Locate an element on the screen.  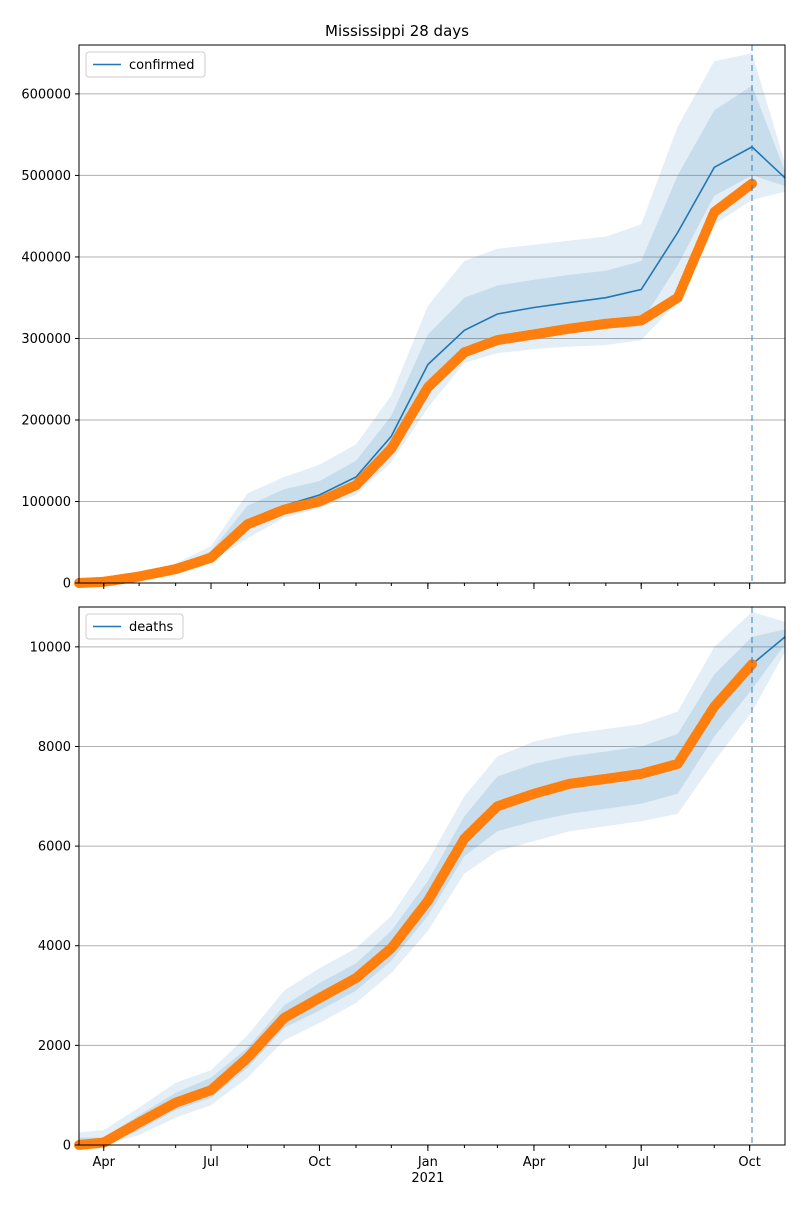
legend: deaths is located at coordinates (134, 626).